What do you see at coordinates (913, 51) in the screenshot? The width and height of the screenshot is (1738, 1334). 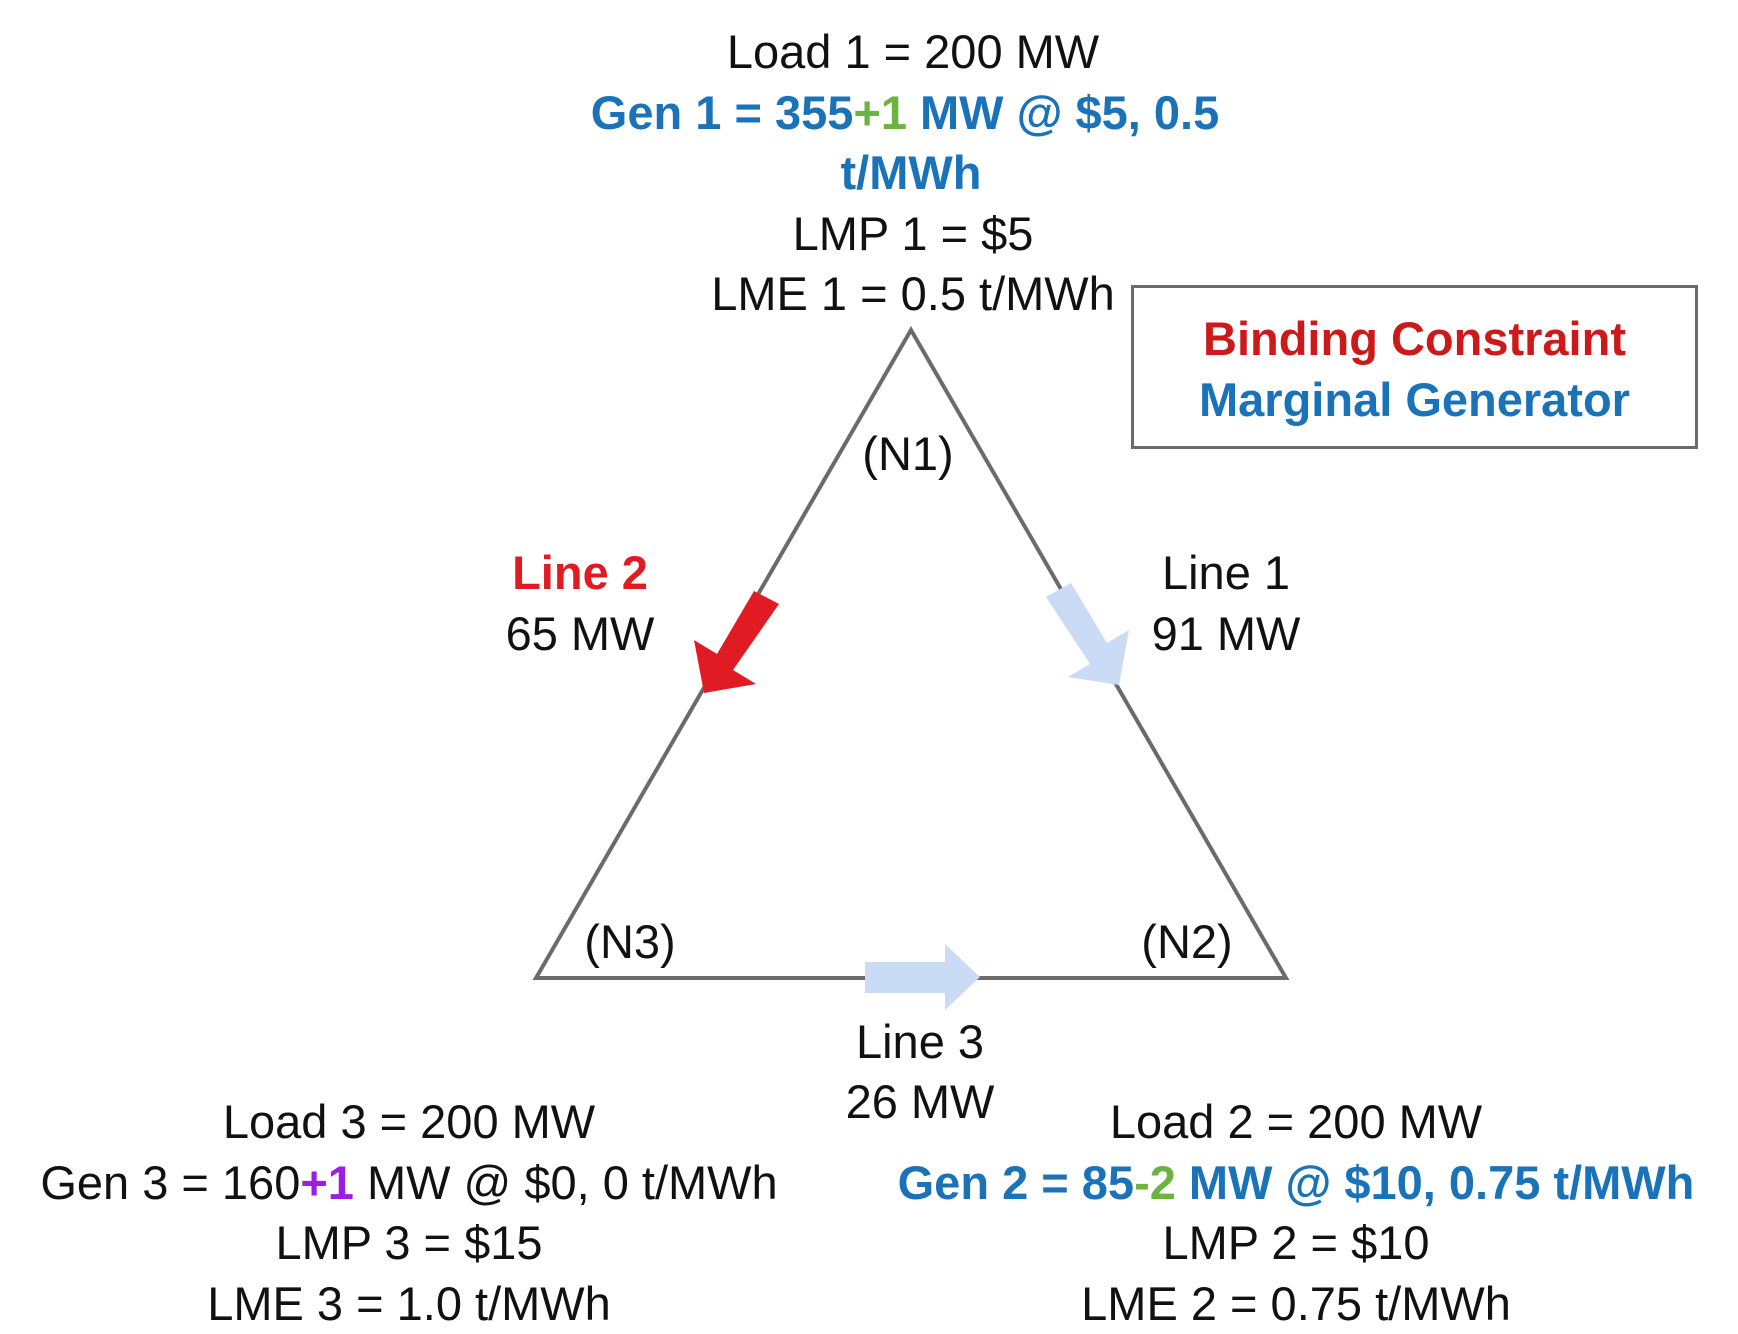 I see `load-1-label: Load 1 = 200 MW` at bounding box center [913, 51].